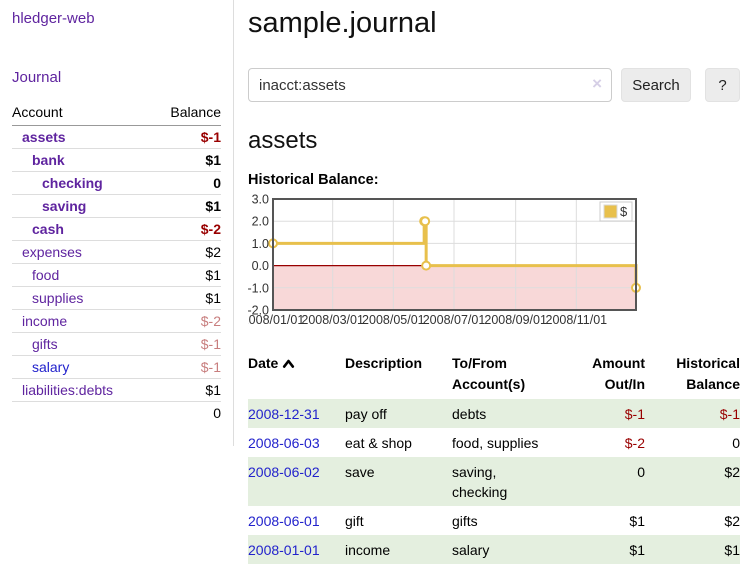  Describe the element at coordinates (722, 85) in the screenshot. I see `help-button: ?` at that location.